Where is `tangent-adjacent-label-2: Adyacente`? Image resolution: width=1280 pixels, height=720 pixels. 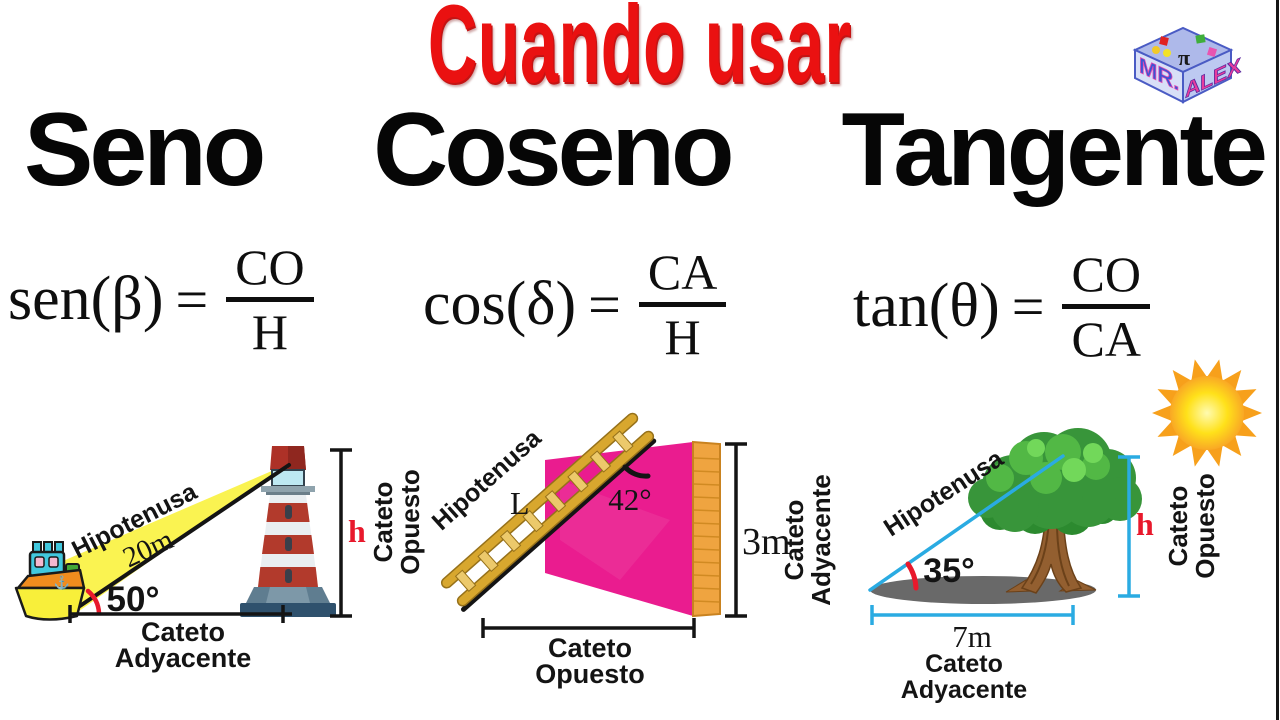
tangent-adjacent-label-2: Adyacente is located at coordinates (964, 690).